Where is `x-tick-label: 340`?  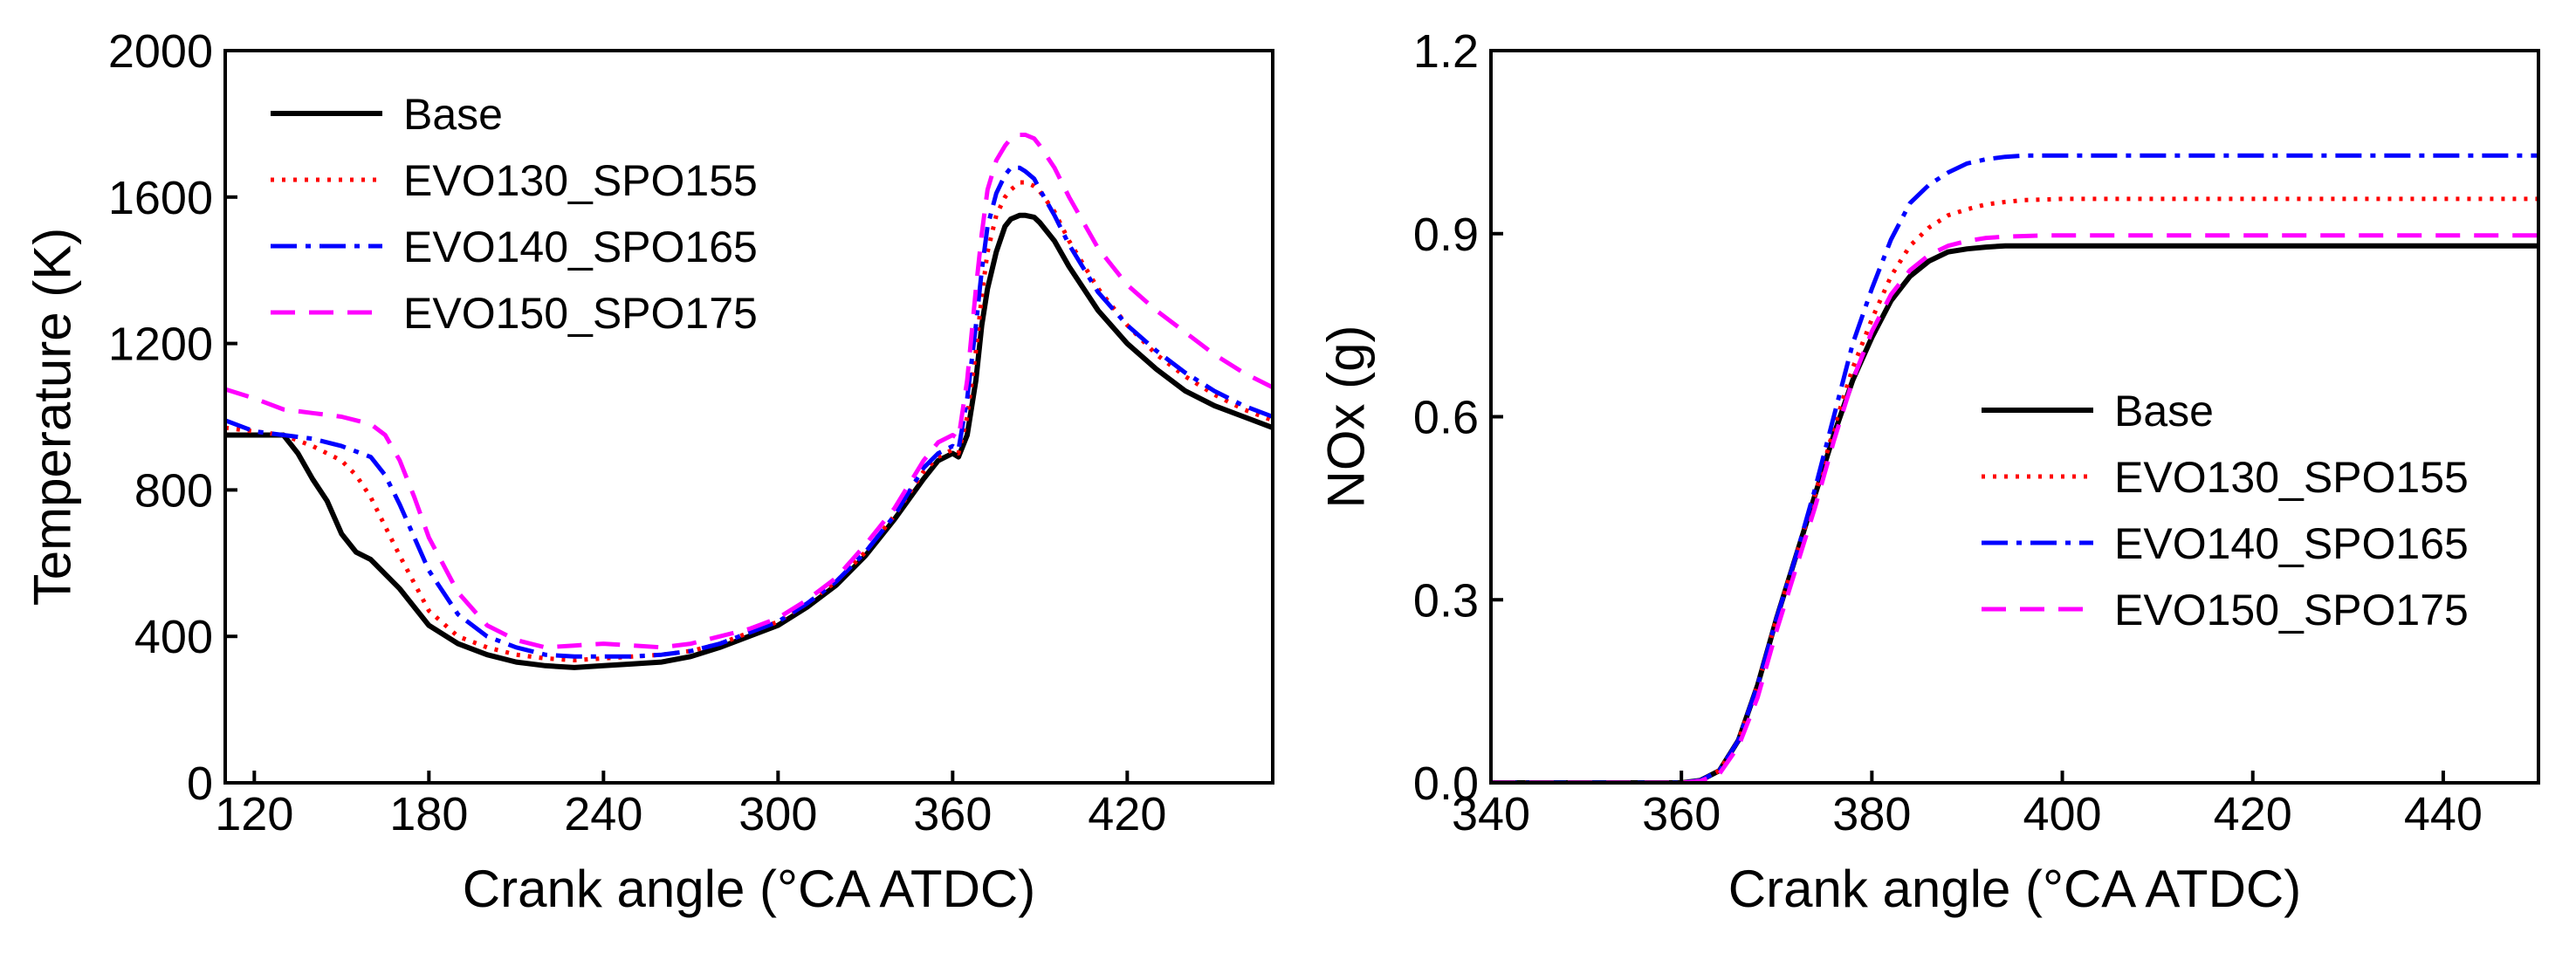 x-tick-label: 340 is located at coordinates (1491, 814).